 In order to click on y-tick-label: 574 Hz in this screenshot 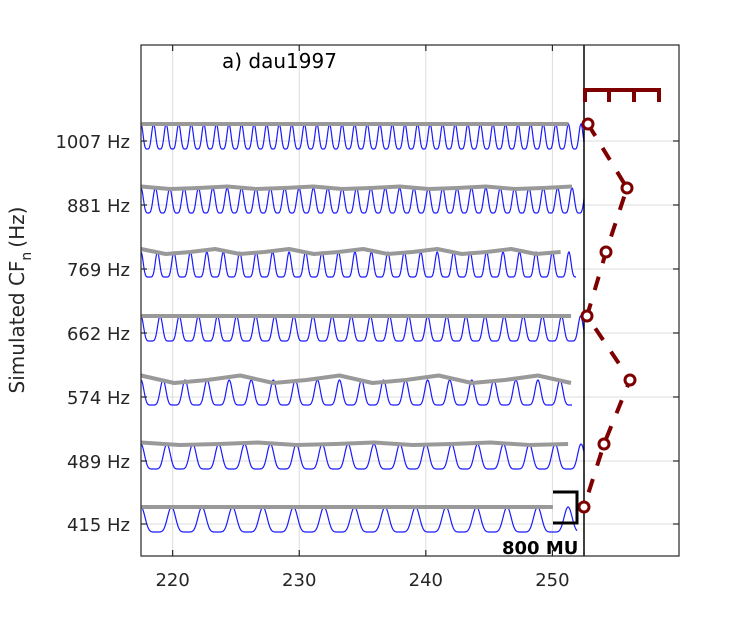, I will do `click(98, 398)`.